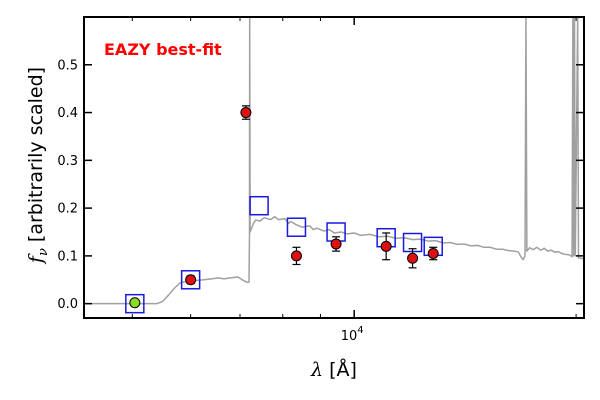 This screenshot has width=600, height=400. What do you see at coordinates (38, 166) in the screenshot?
I see `y-axis-label: fν [arbitrarily scaled]` at bounding box center [38, 166].